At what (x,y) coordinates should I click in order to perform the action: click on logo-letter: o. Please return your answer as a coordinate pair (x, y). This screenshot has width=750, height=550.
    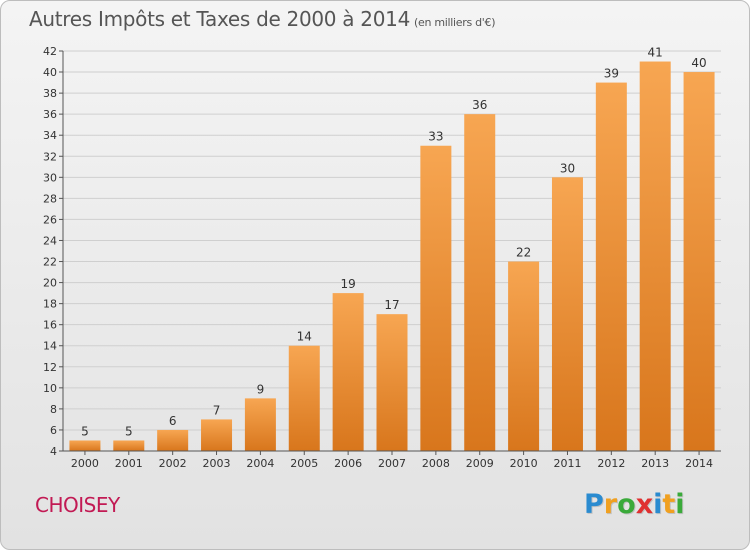
    Looking at the image, I should click on (626, 504).